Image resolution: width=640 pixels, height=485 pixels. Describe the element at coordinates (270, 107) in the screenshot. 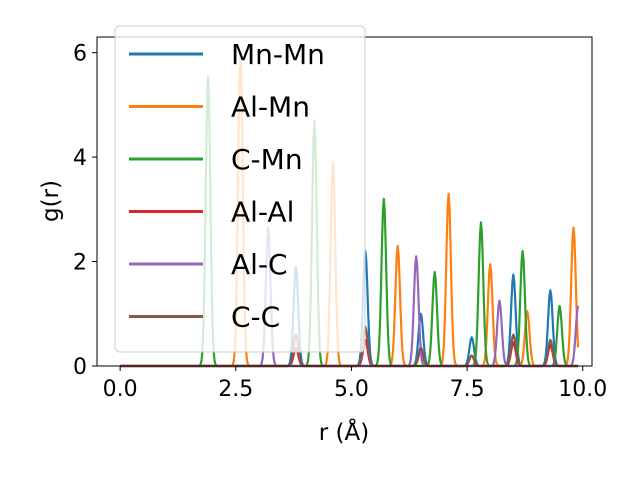

I see `legend-label-al-mn: Al-Mn` at that location.